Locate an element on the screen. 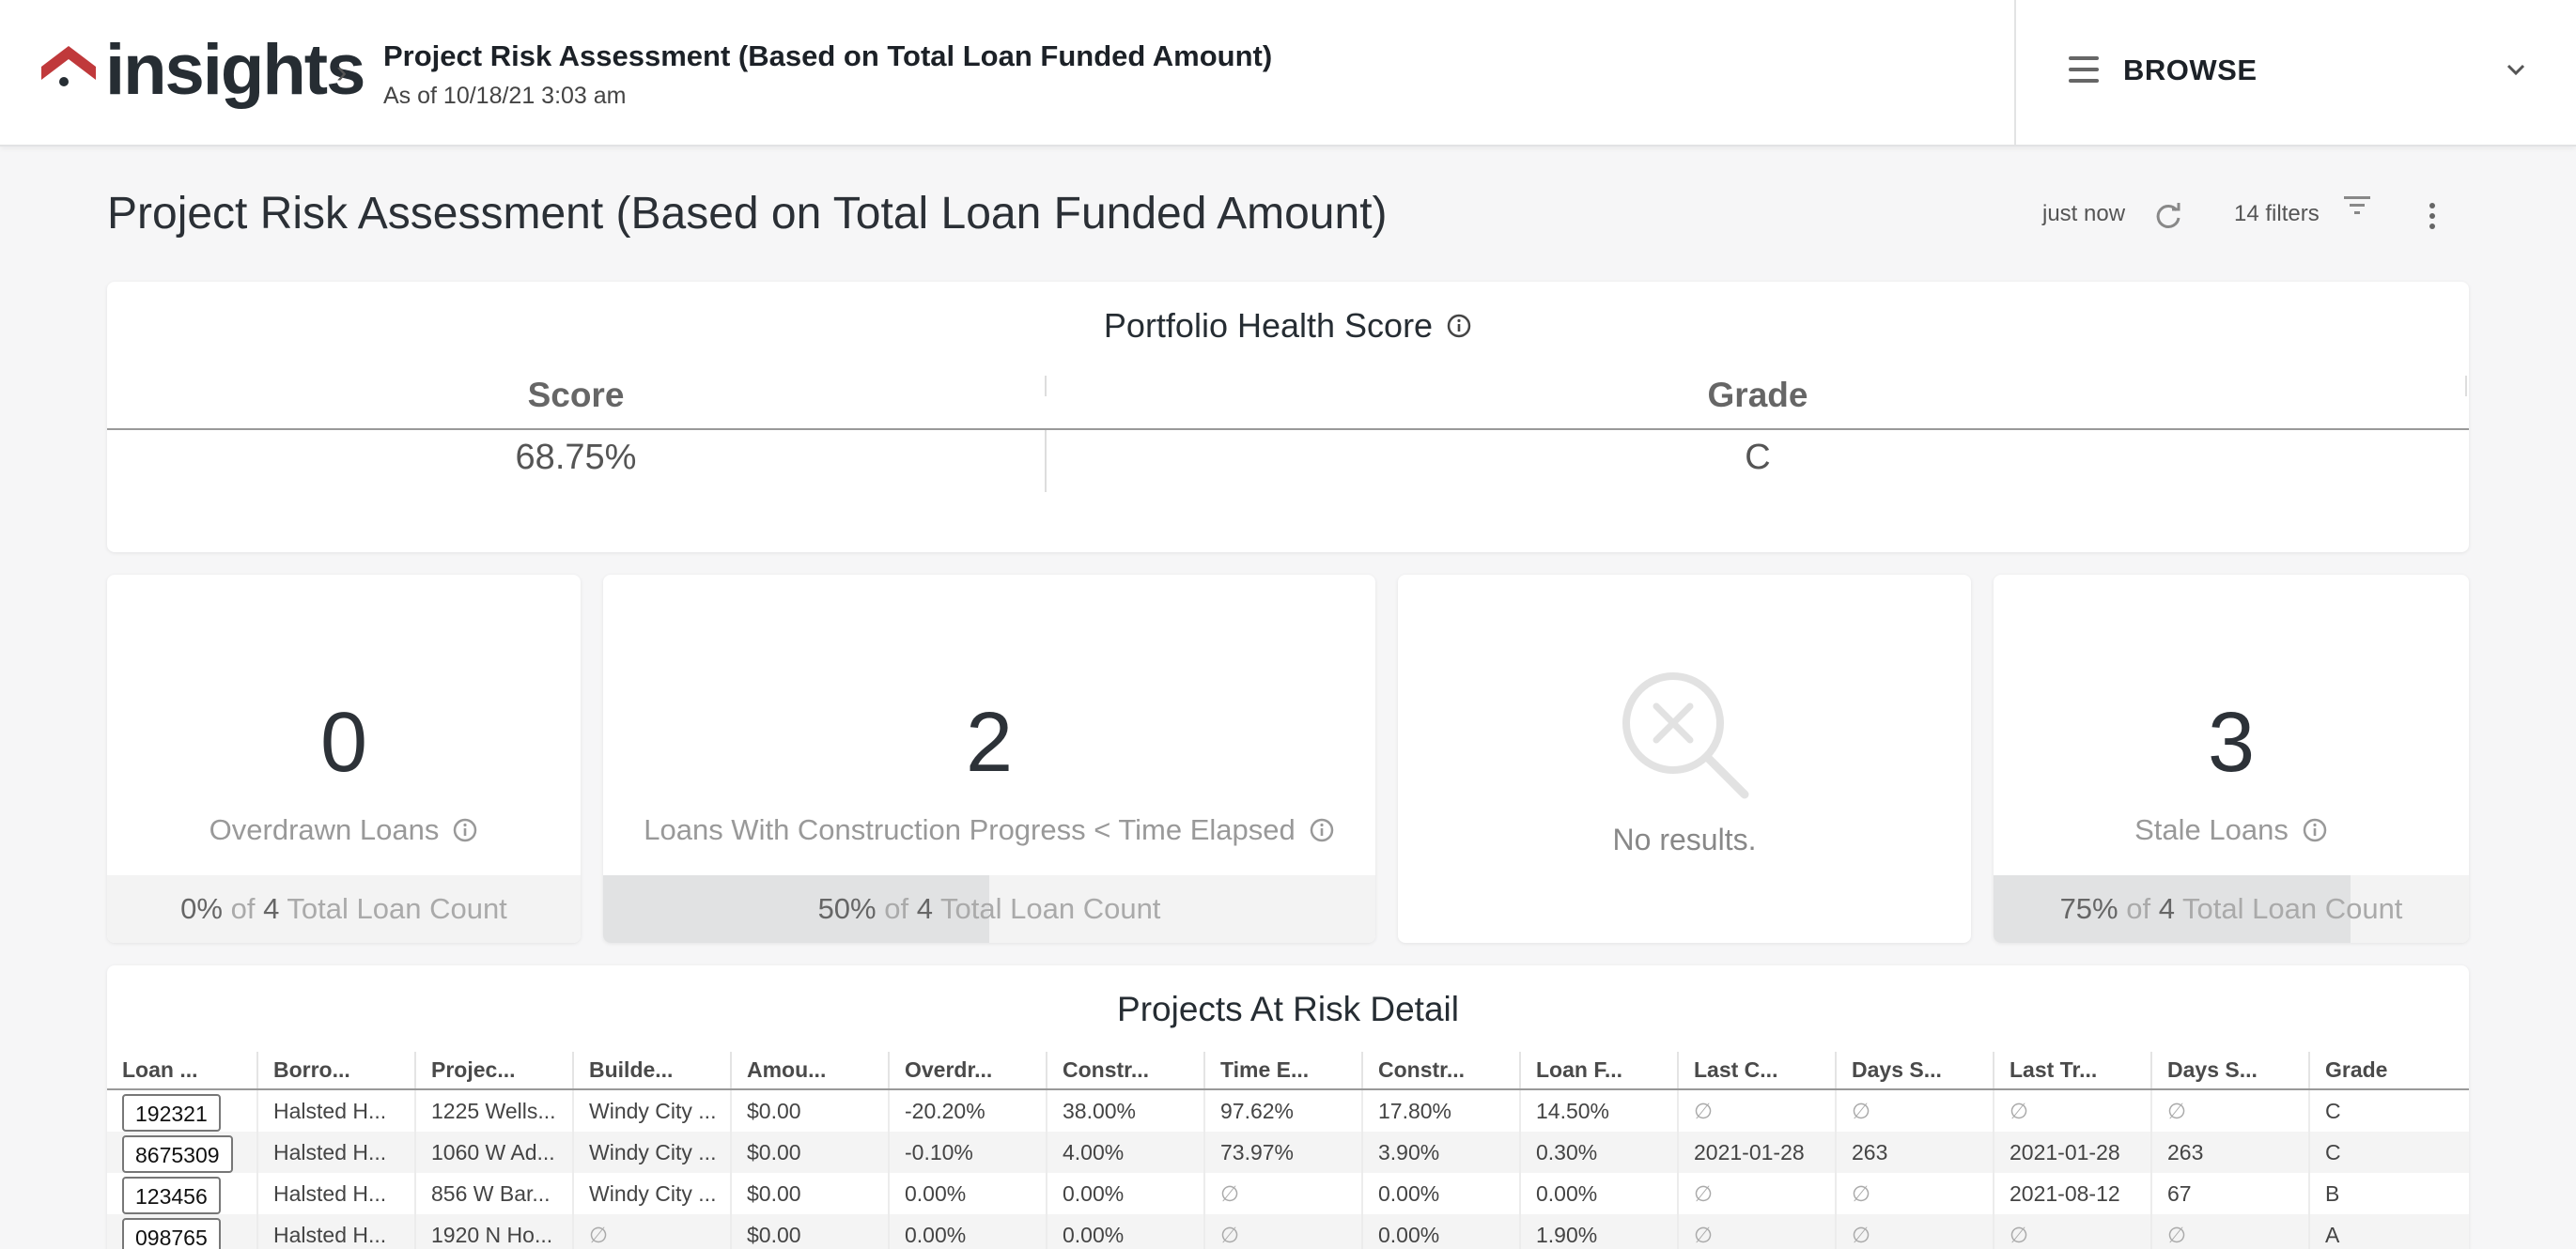  table-cell: 2021-08-12 is located at coordinates (2072, 1193).